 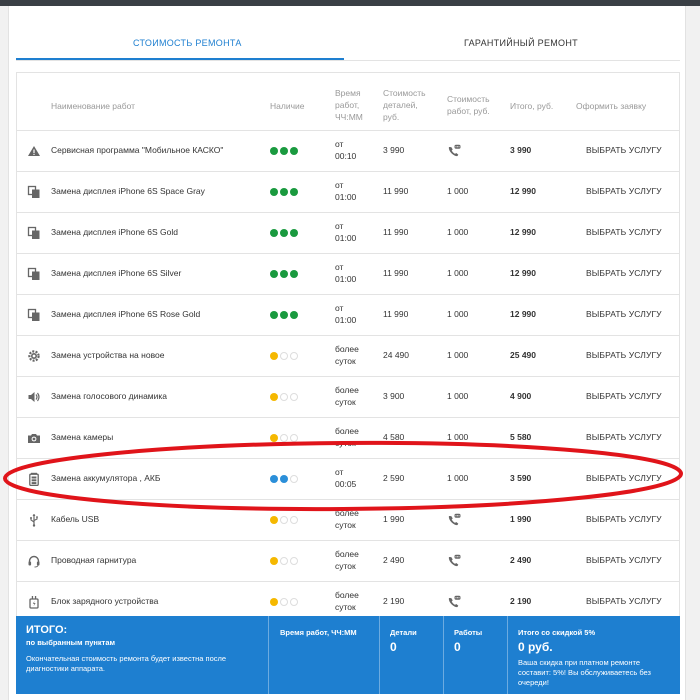 What do you see at coordinates (346, 478) in the screenshot?
I see `work-time: от 00:05` at bounding box center [346, 478].